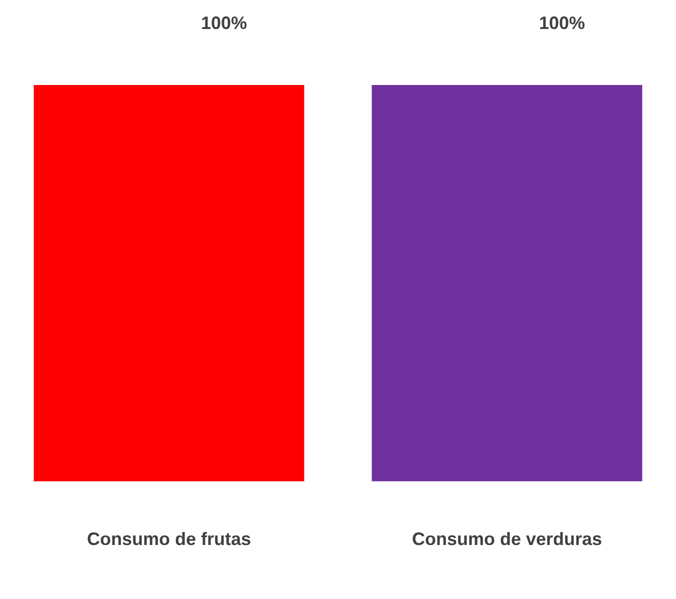 This screenshot has width=676, height=599. What do you see at coordinates (169, 539) in the screenshot?
I see `x-tick-label: Consumo de frutas` at bounding box center [169, 539].